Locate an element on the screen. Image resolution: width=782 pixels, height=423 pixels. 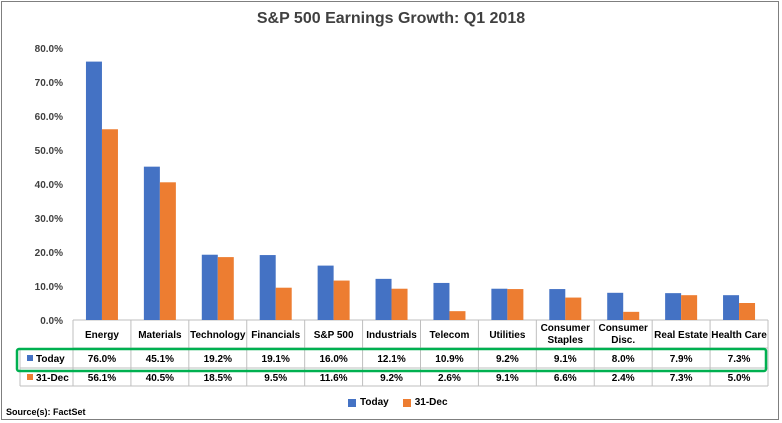
category-label: Industrials is located at coordinates (391, 335).